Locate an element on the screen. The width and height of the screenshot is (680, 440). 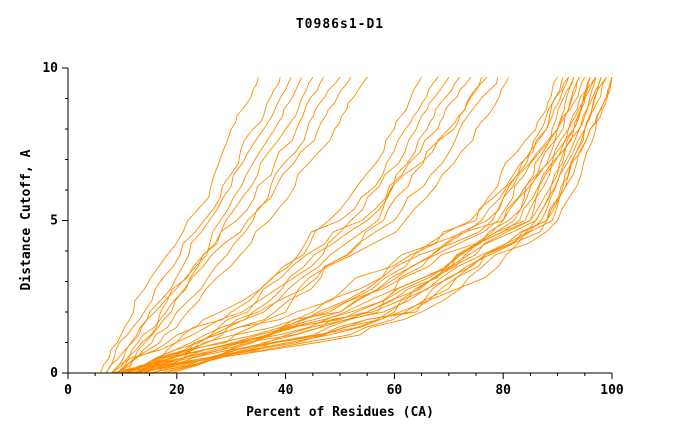
y-axis-label: Distance Cutoff, A is located at coordinates (26, 219).